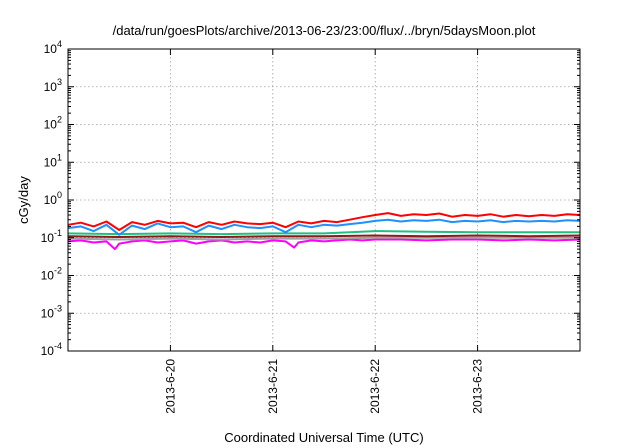 The height and width of the screenshot is (448, 640). What do you see at coordinates (59, 157) in the screenshot?
I see `y-tick-exponent: 1` at bounding box center [59, 157].